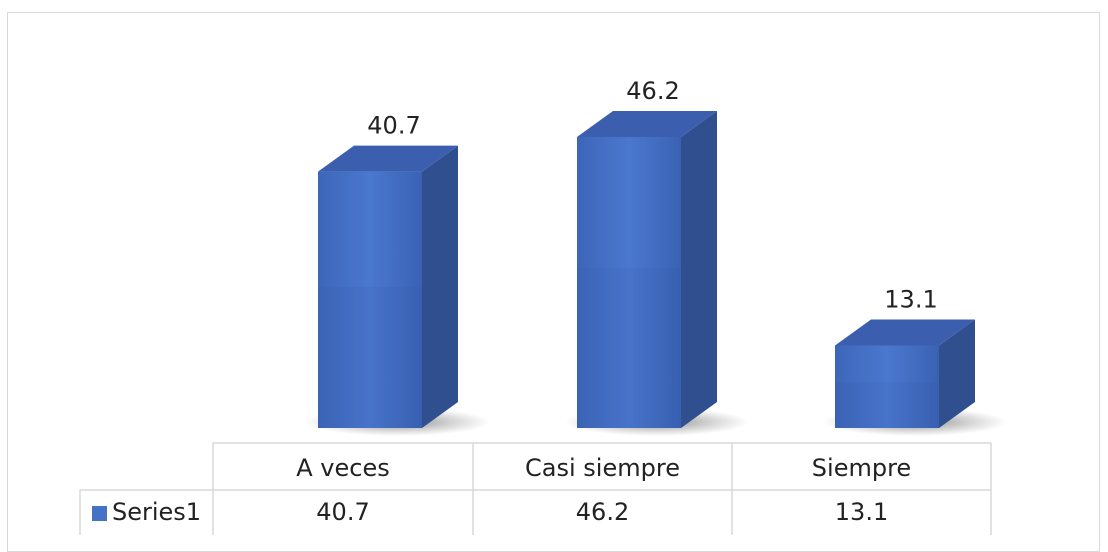 This screenshot has width=1108, height=552. I want to click on table-header-cell: Siempre, so click(861, 468).